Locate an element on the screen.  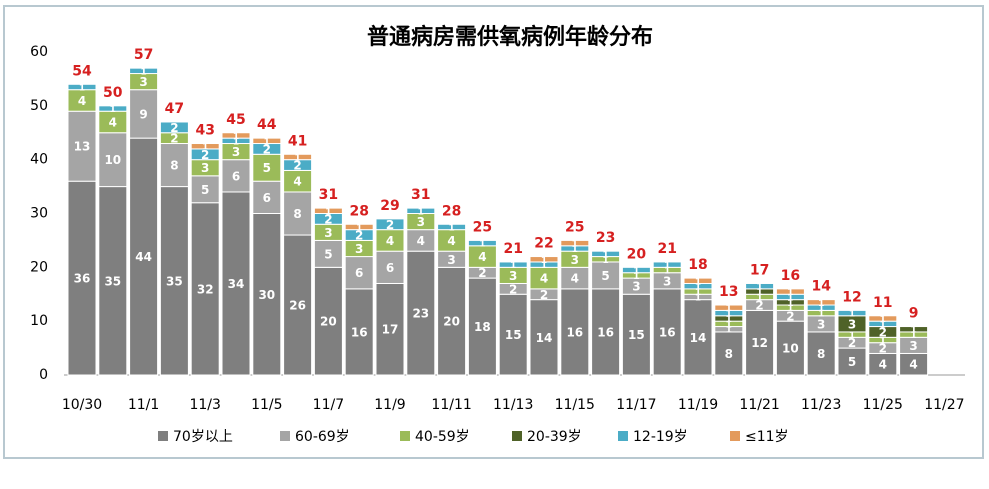
legend-label: ≤11岁 is located at coordinates (767, 437).